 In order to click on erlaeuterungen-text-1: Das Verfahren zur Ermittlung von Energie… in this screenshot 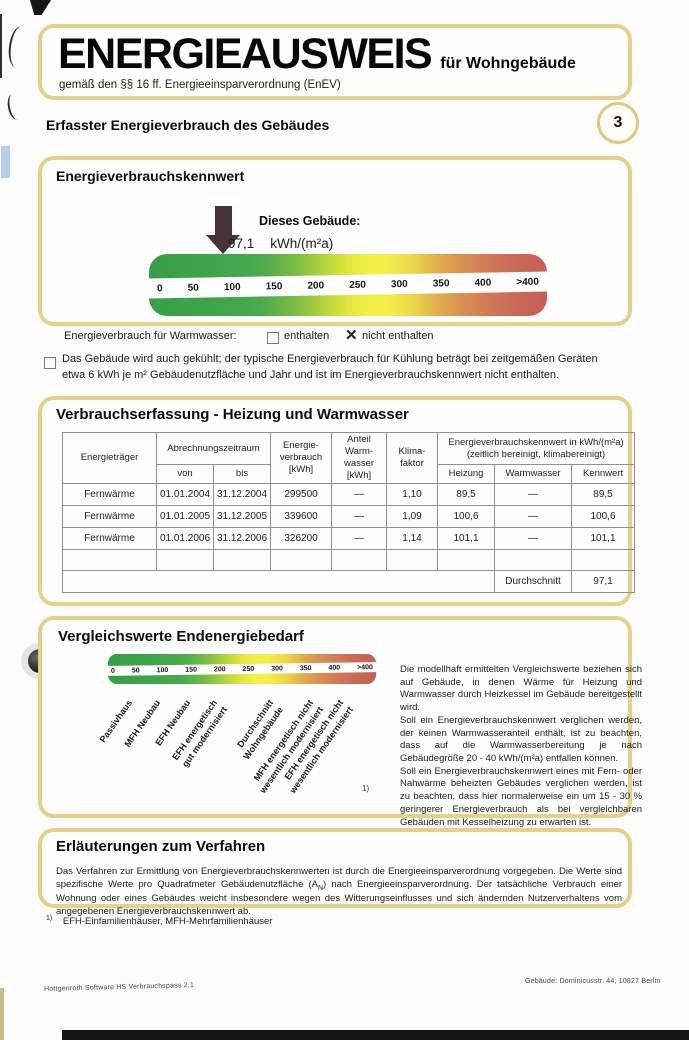, I will do `click(339, 878)`.